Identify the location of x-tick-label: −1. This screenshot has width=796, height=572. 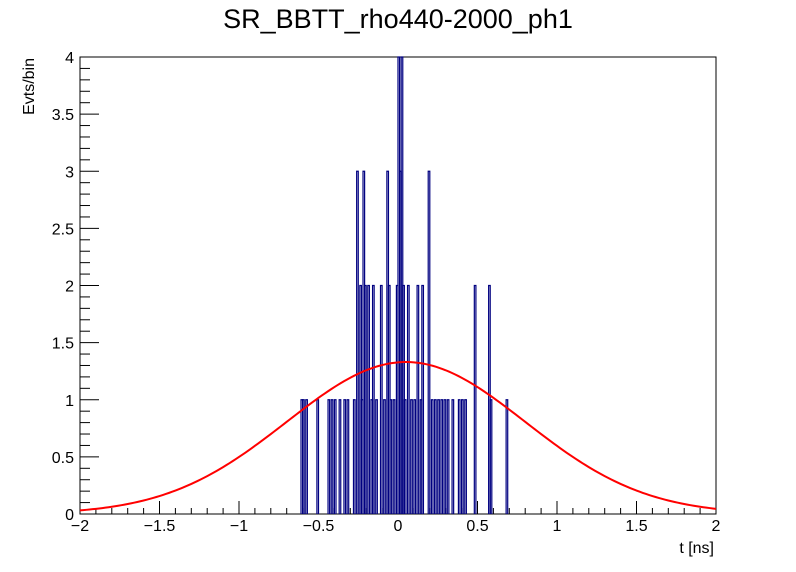
(239, 526).